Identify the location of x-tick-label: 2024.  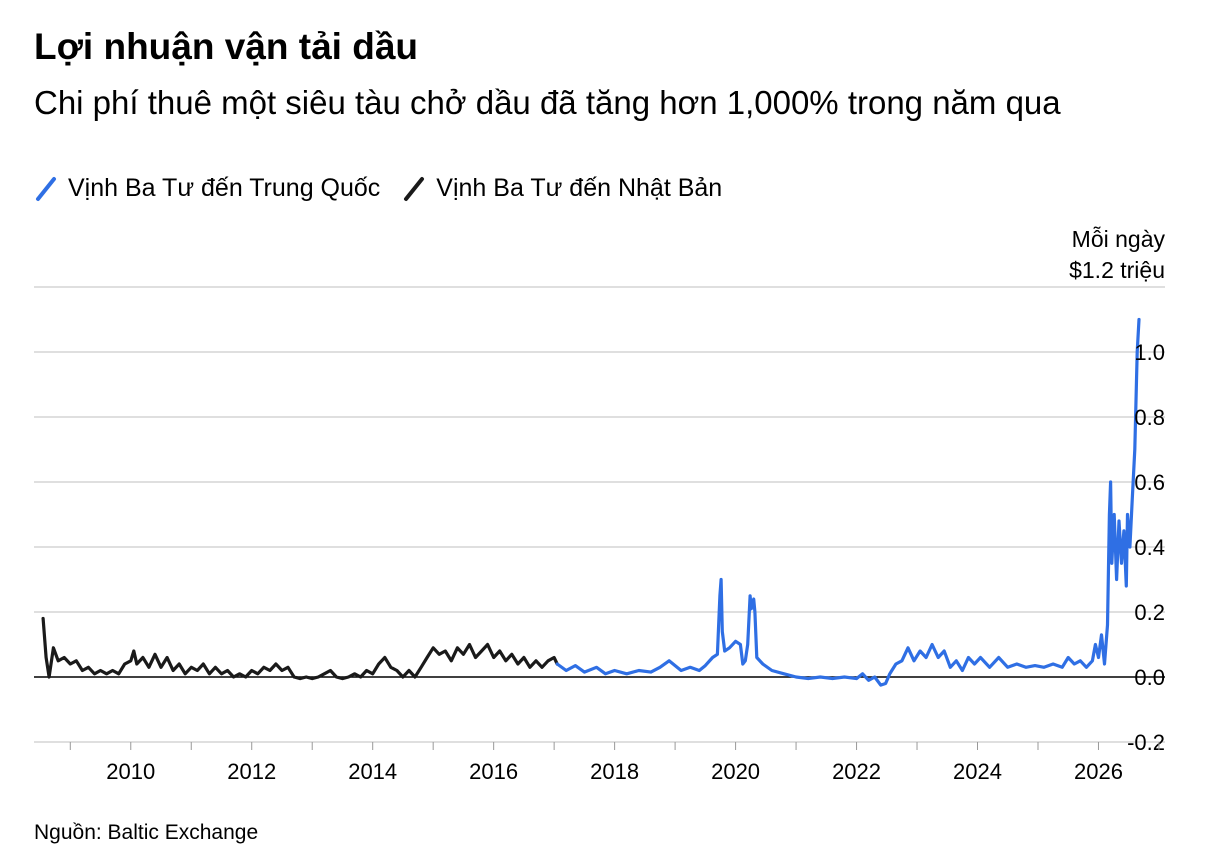
(977, 771).